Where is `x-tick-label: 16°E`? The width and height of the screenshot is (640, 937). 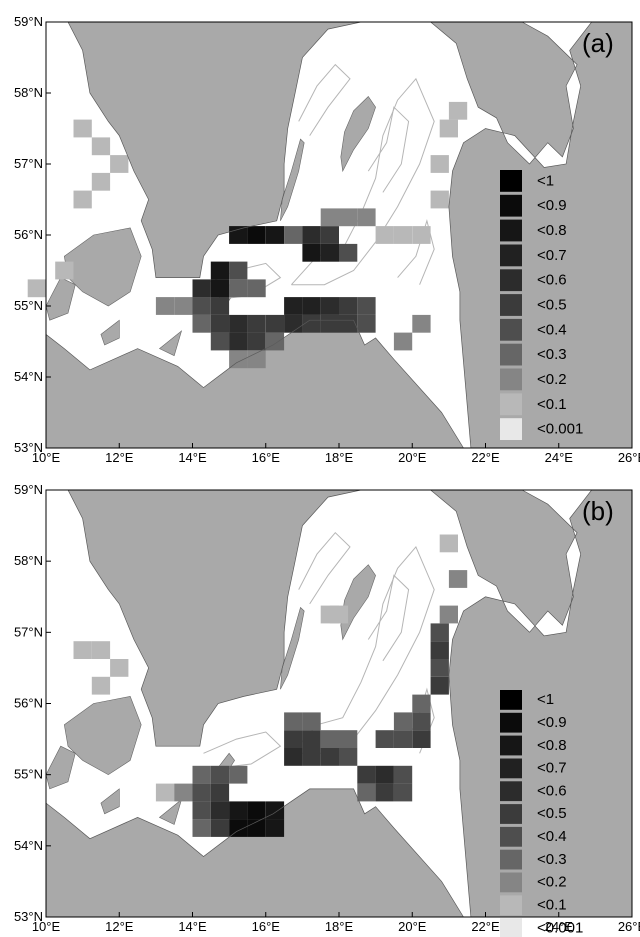
x-tick-label: 16°E is located at coordinates (266, 926).